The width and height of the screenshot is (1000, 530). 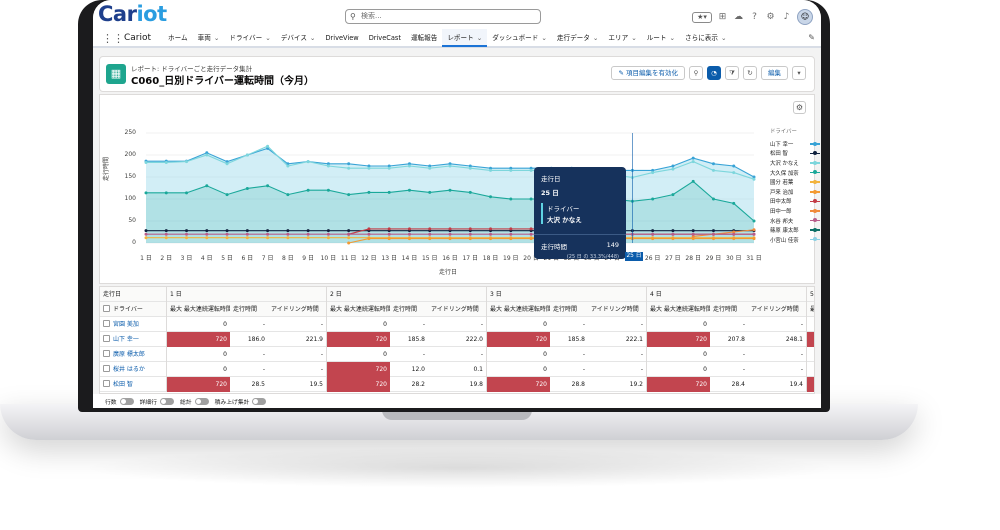 What do you see at coordinates (805, 17) in the screenshot?
I see `avatar: ☺` at bounding box center [805, 17].